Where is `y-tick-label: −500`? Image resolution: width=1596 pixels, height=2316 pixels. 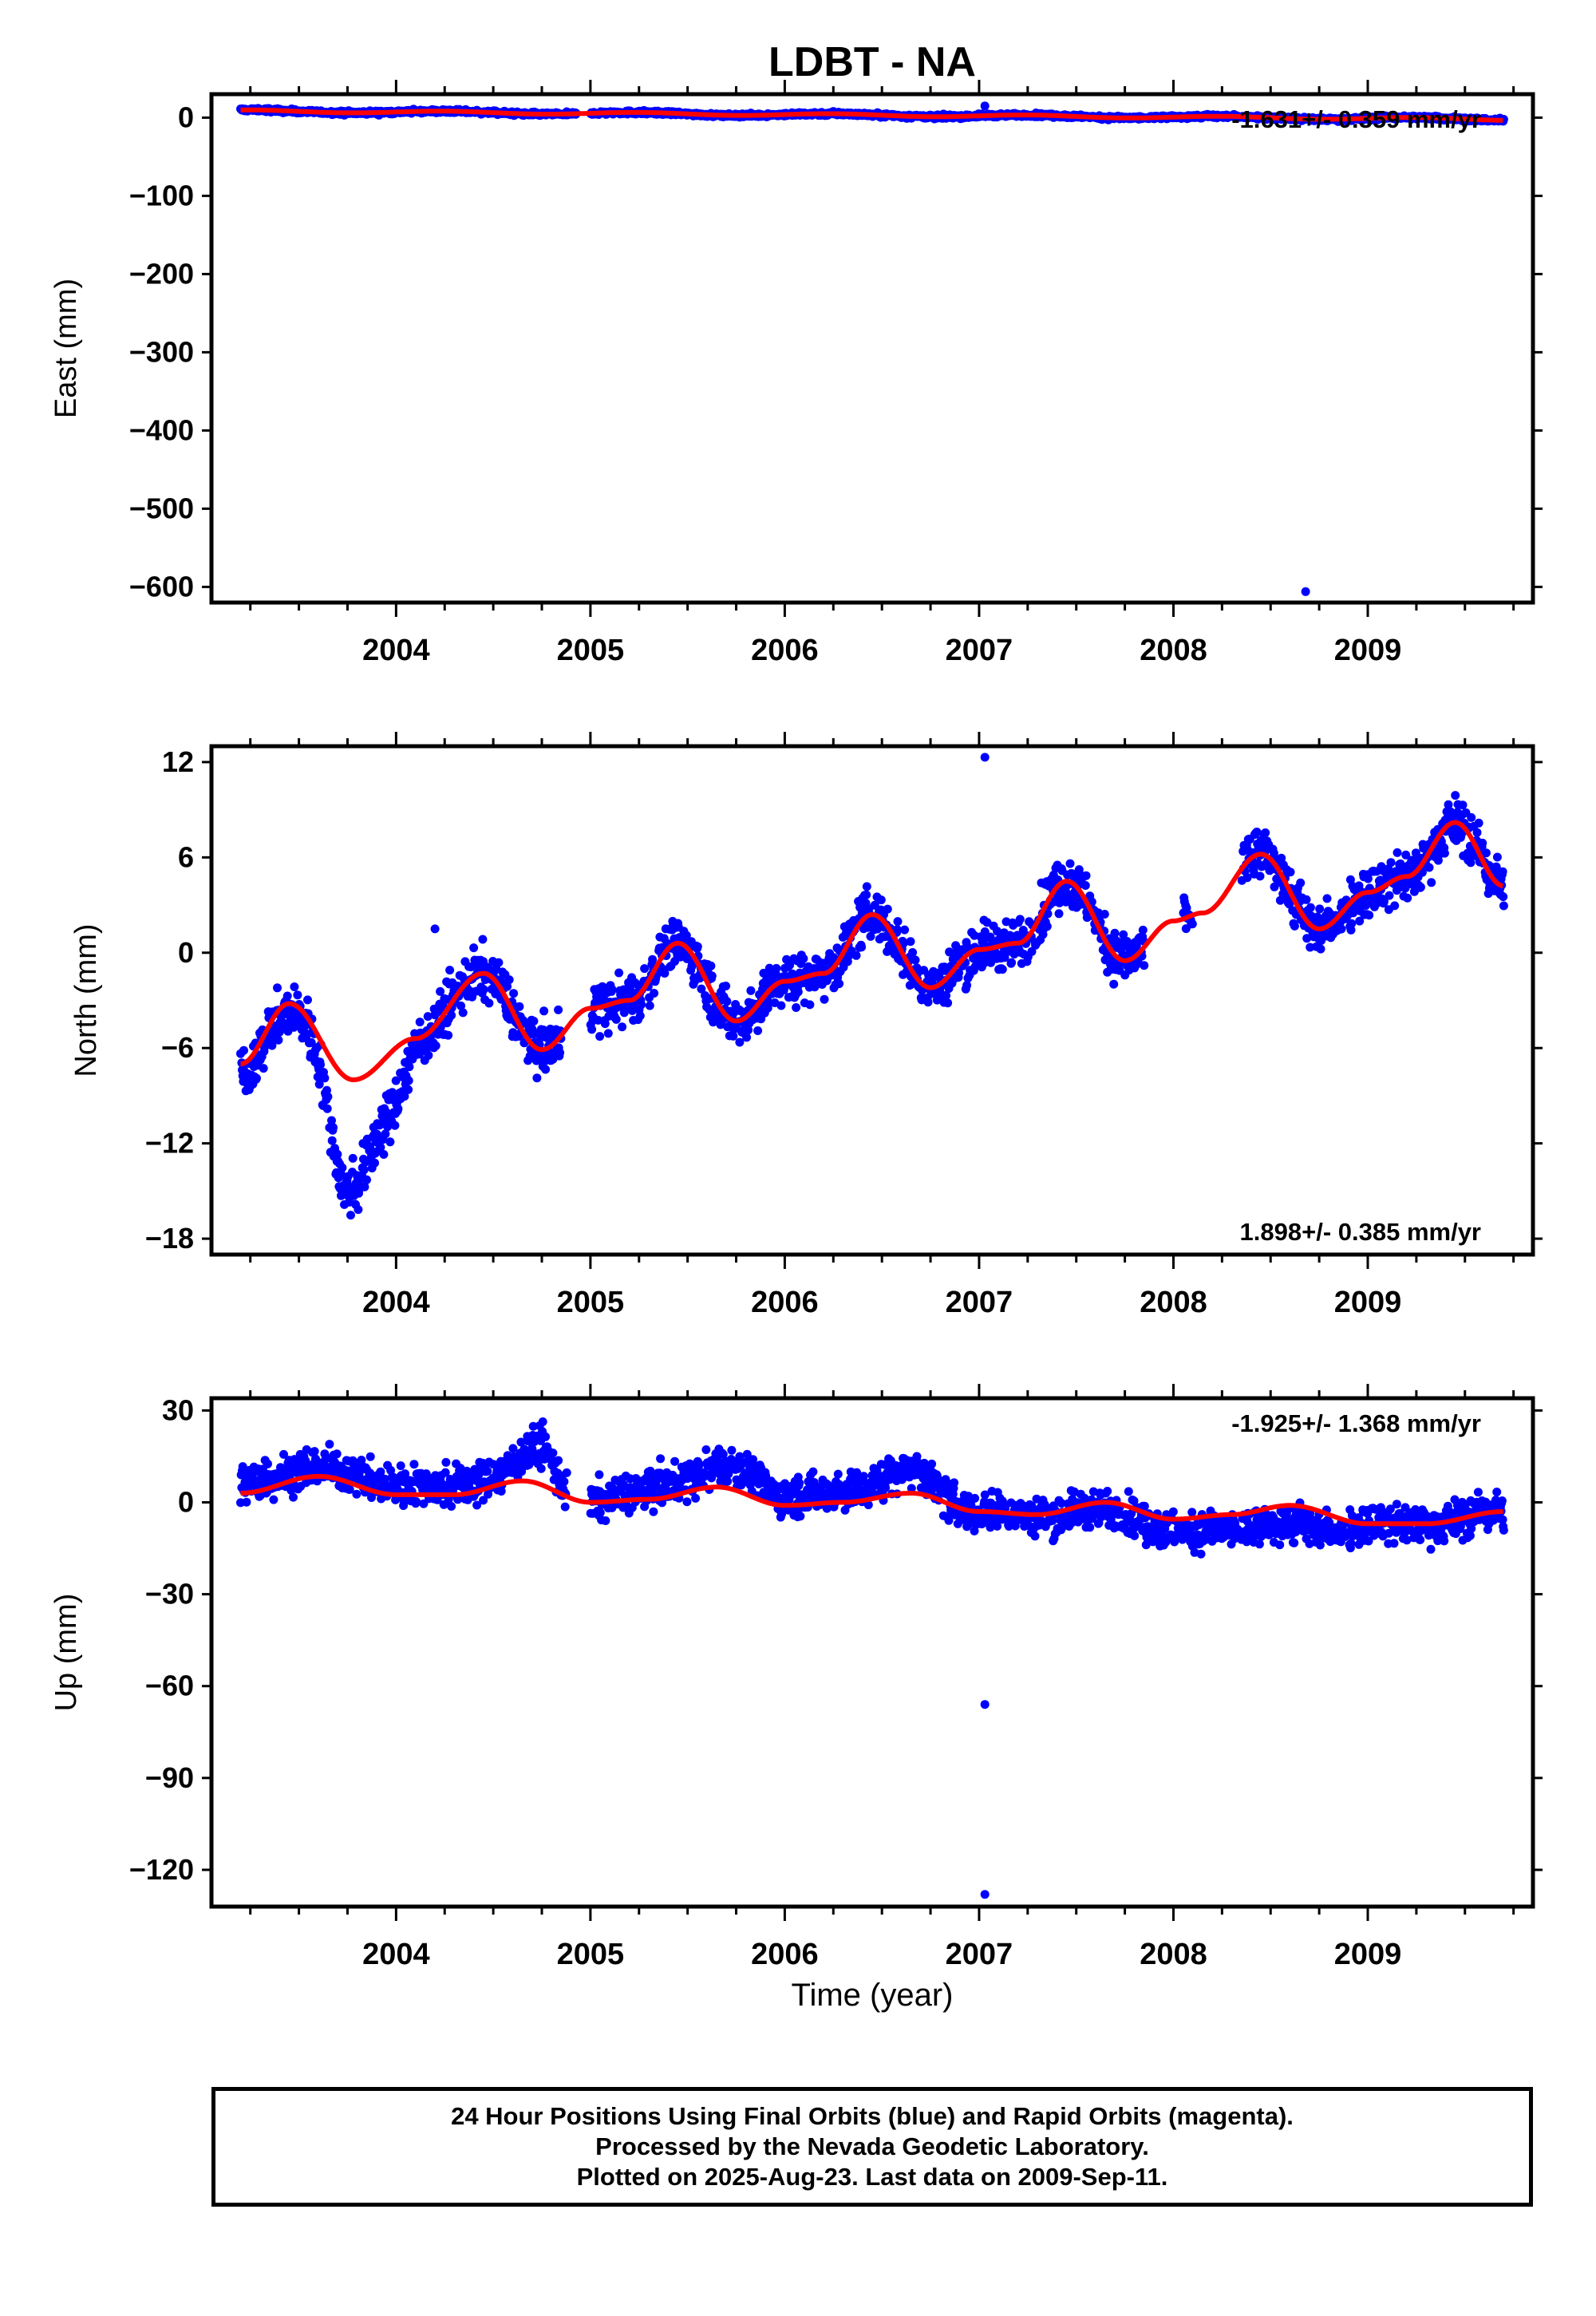 y-tick-label: −500 is located at coordinates (161, 508).